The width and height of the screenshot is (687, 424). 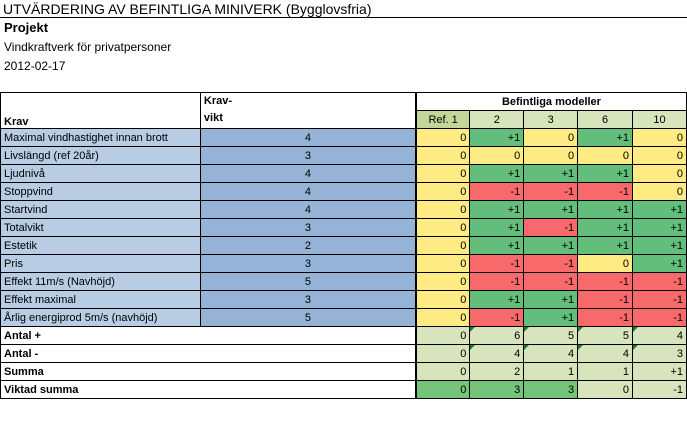 I want to click on requirement-label: Pris, so click(x=100, y=263).